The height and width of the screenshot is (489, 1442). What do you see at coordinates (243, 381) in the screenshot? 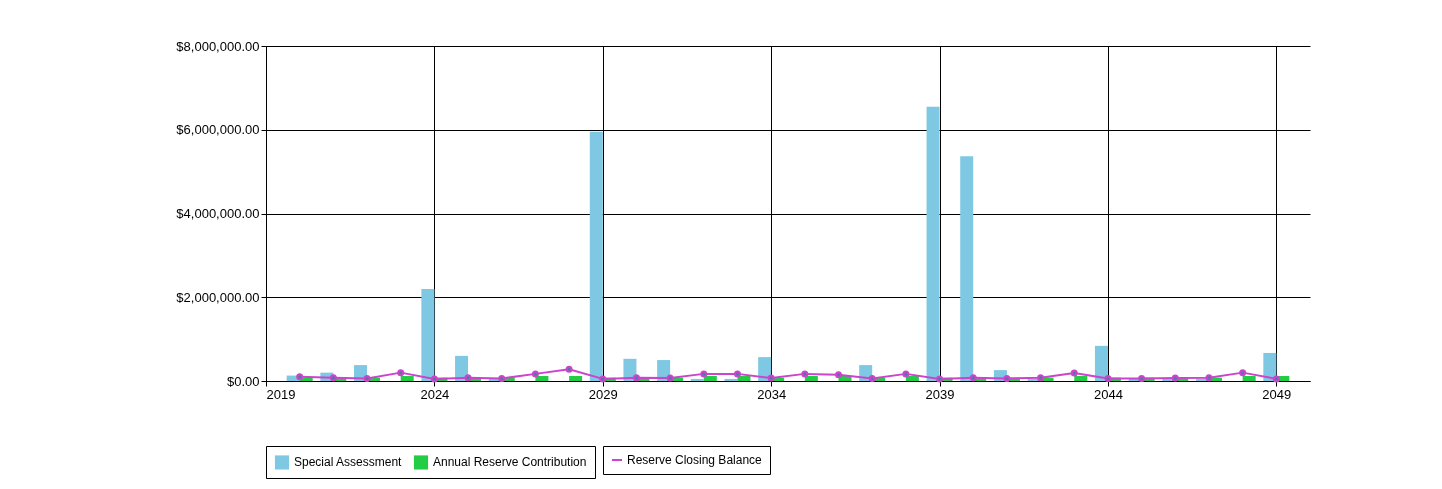
I see `y-tick-label: $0.00` at bounding box center [243, 381].